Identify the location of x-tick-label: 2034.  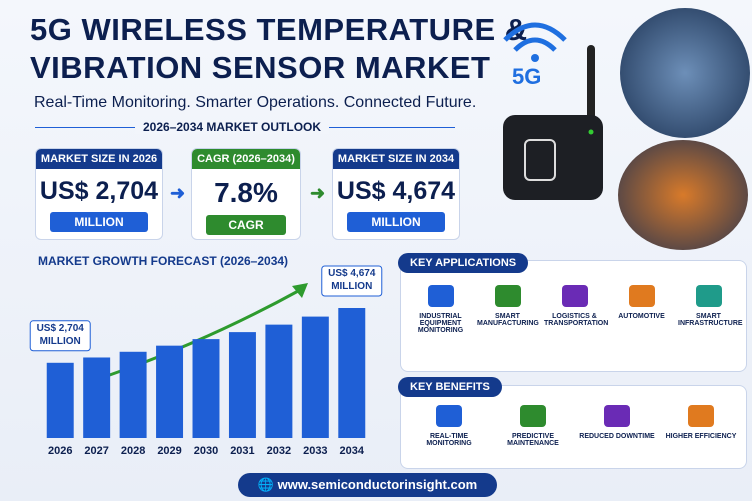
(352, 451).